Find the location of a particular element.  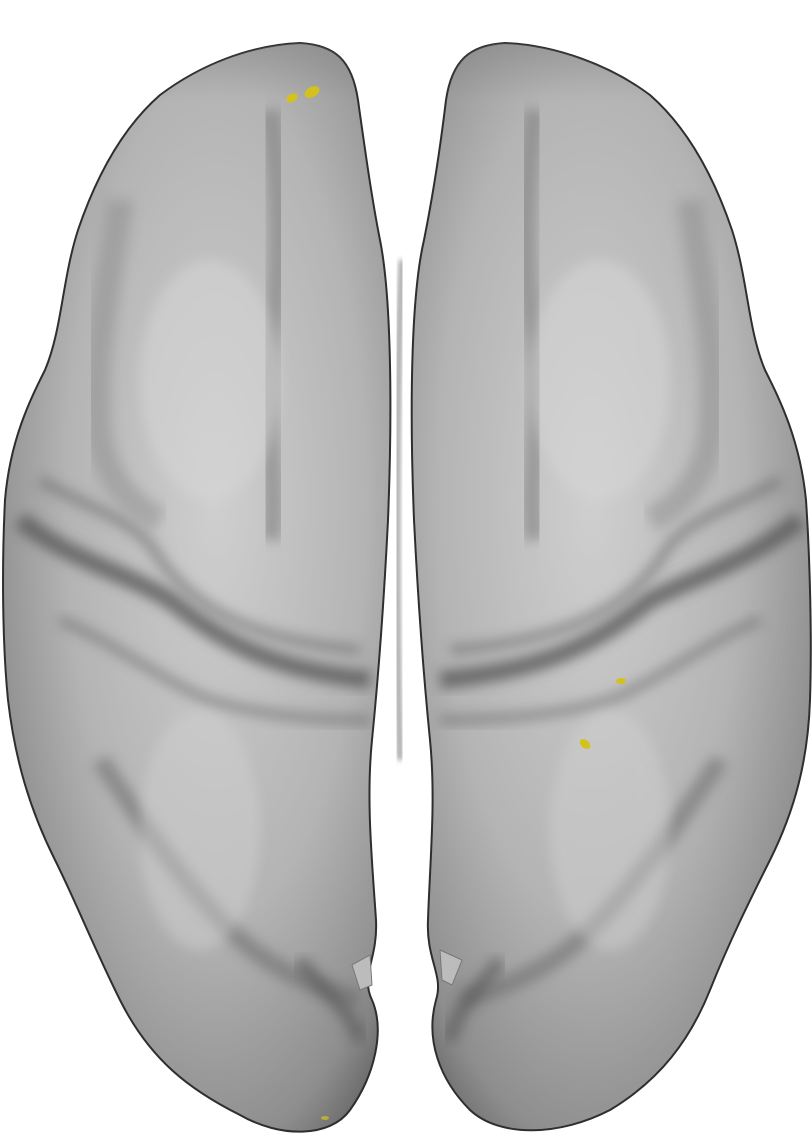

postcentral-sulcus-right is located at coordinates (600, 670).